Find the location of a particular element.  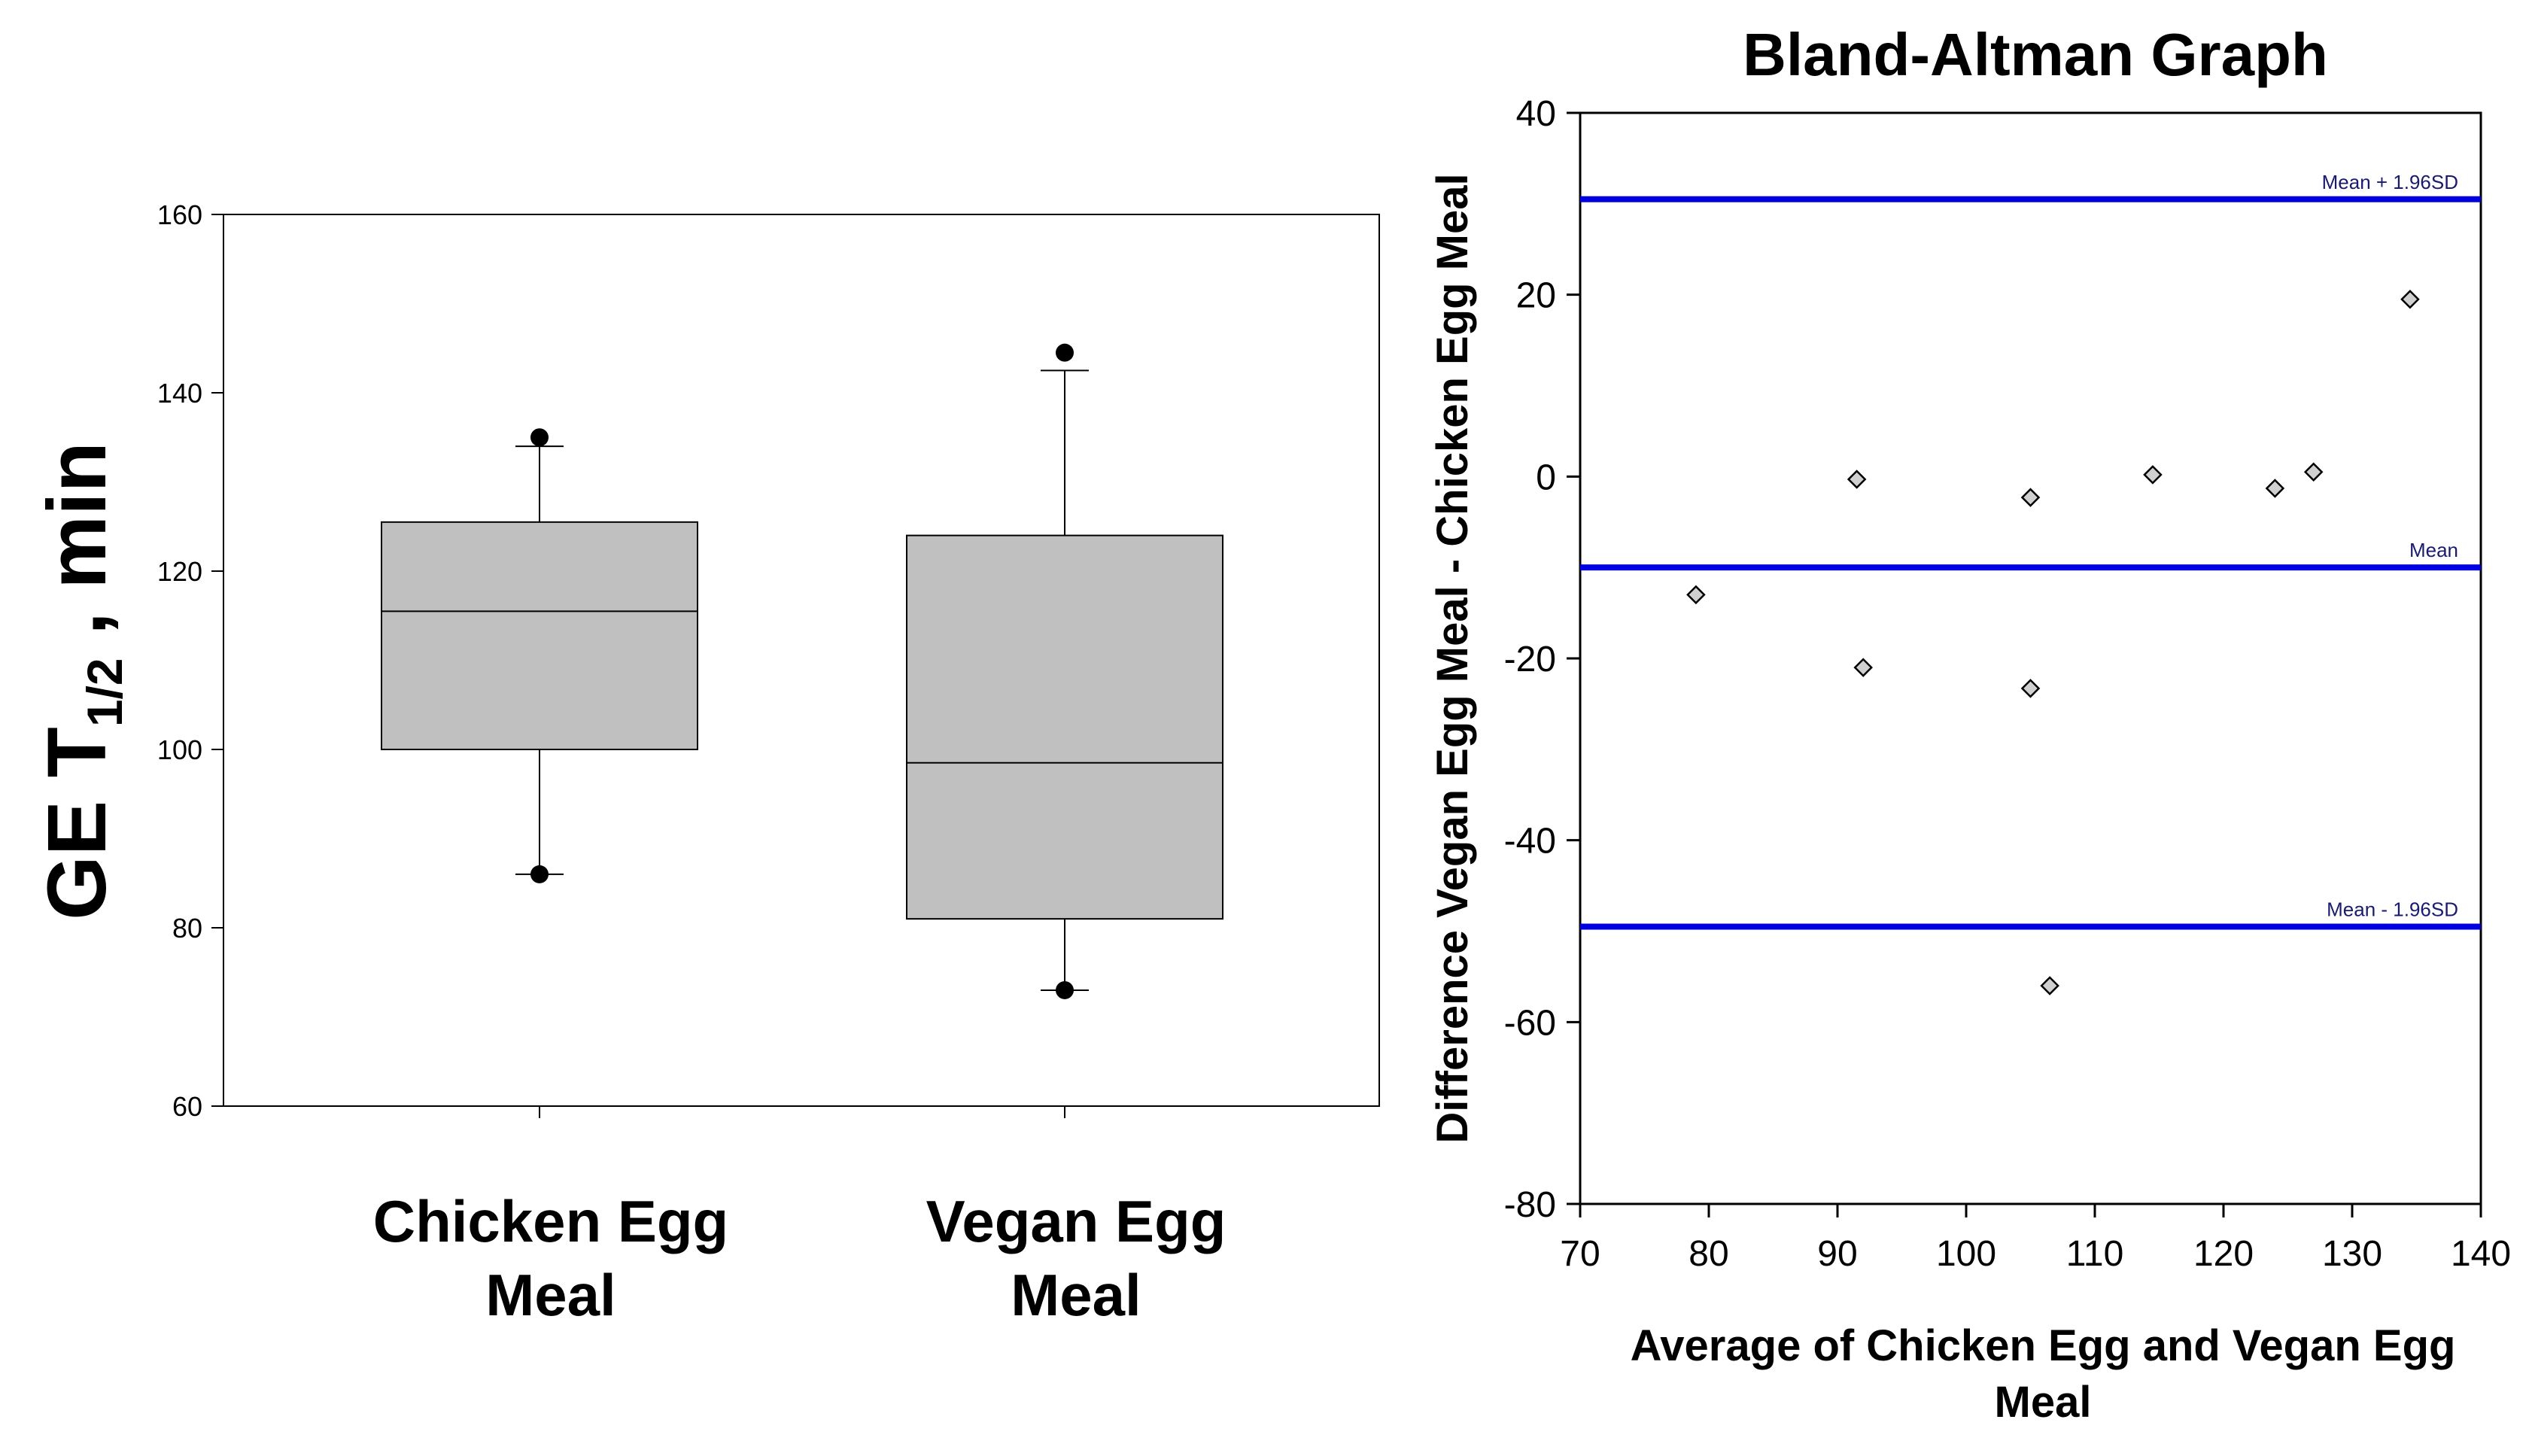

y-tick-label: -40 is located at coordinates (1530, 842).